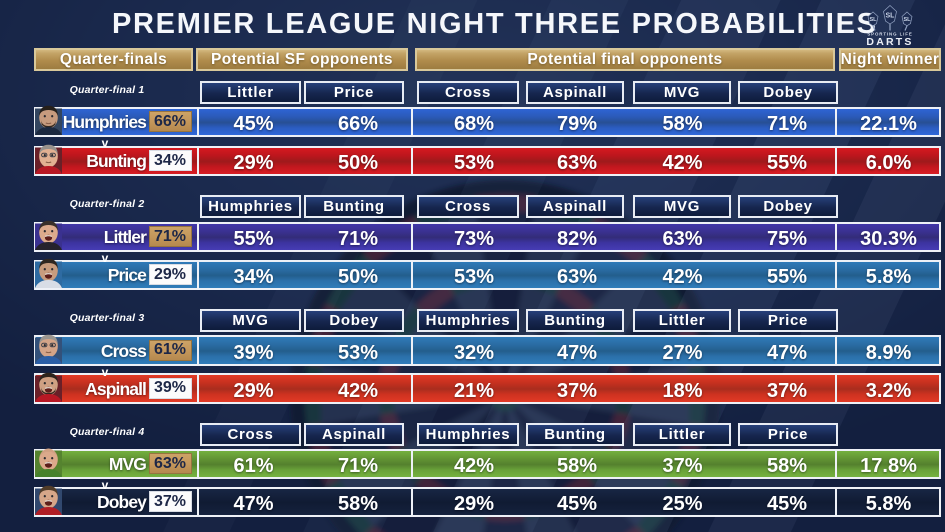 Image resolution: width=945 pixels, height=532 pixels. What do you see at coordinates (889, 42) in the screenshot?
I see `svg-text: DARTS` at bounding box center [889, 42].